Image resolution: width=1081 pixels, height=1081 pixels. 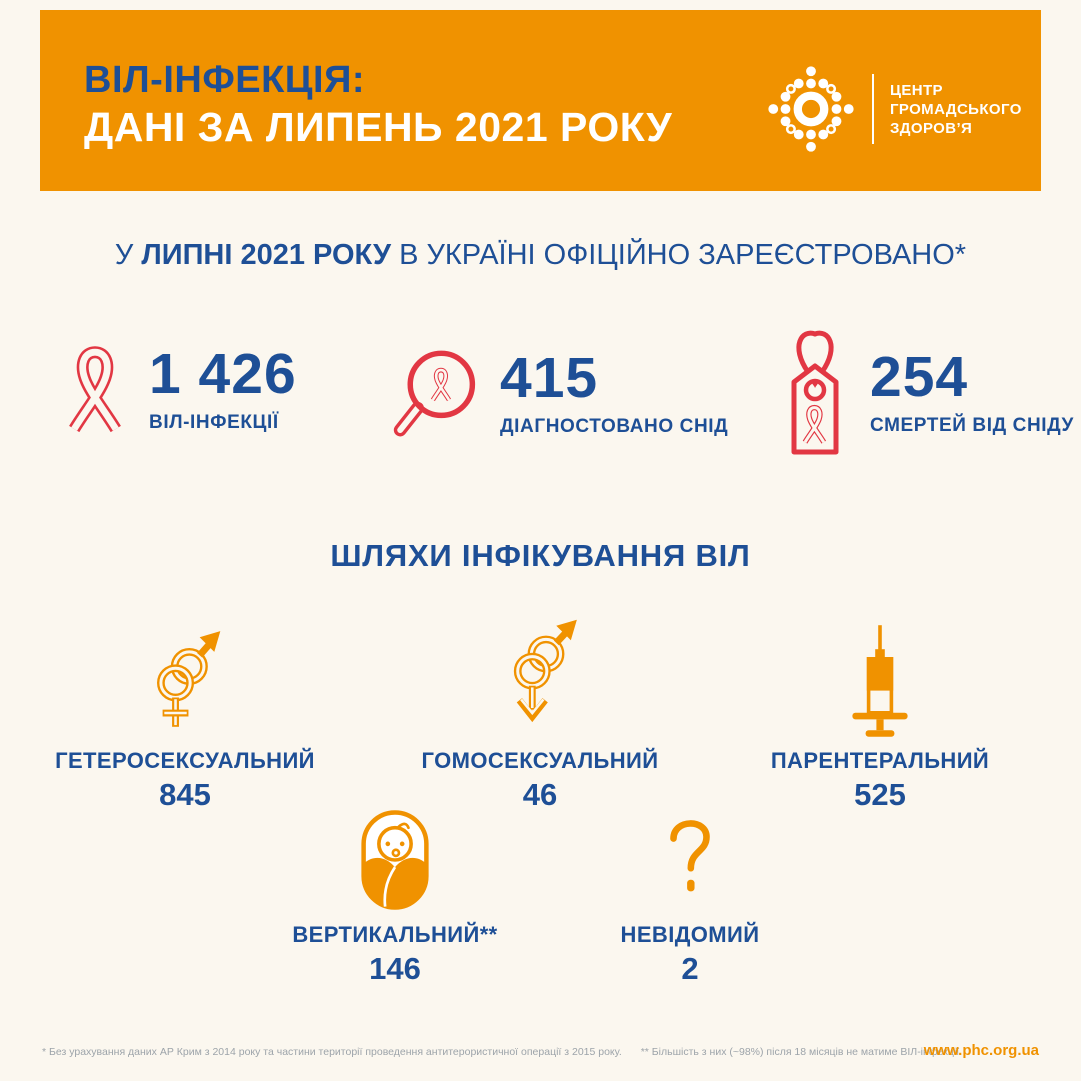 What do you see at coordinates (919, 376) in the screenshot?
I see `stat-value: 254` at bounding box center [919, 376].